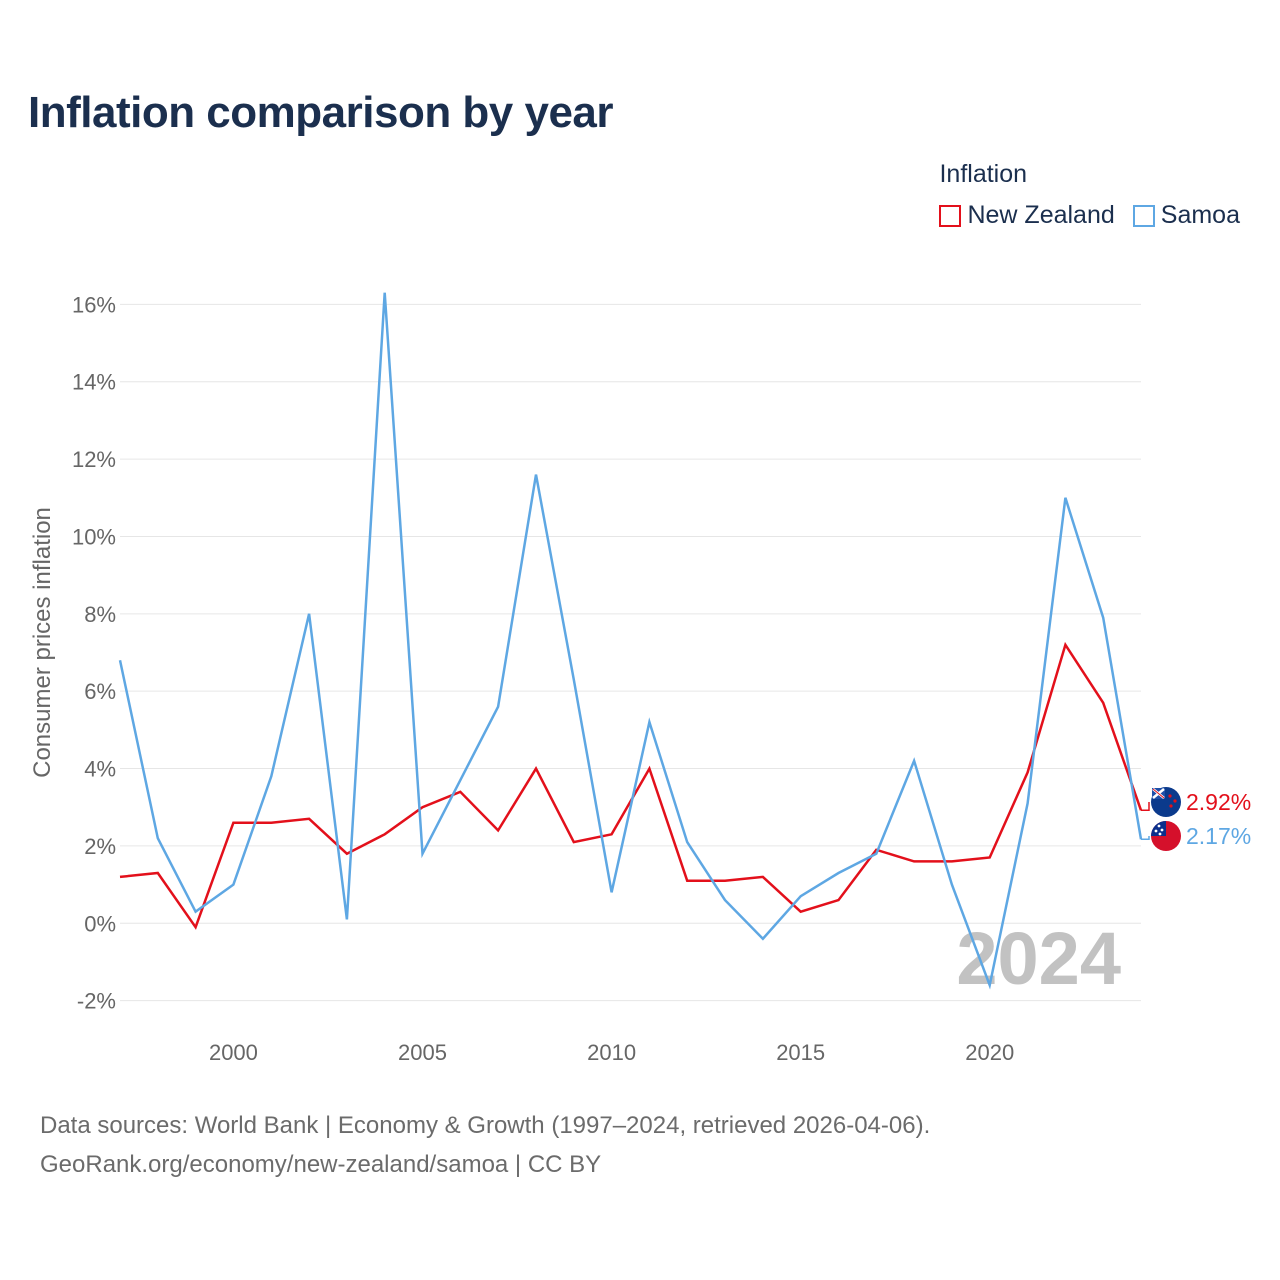 Image resolution: width=1280 pixels, height=1280 pixels. What do you see at coordinates (321, 112) in the screenshot?
I see `chart-title: Inflation comparison by year` at bounding box center [321, 112].